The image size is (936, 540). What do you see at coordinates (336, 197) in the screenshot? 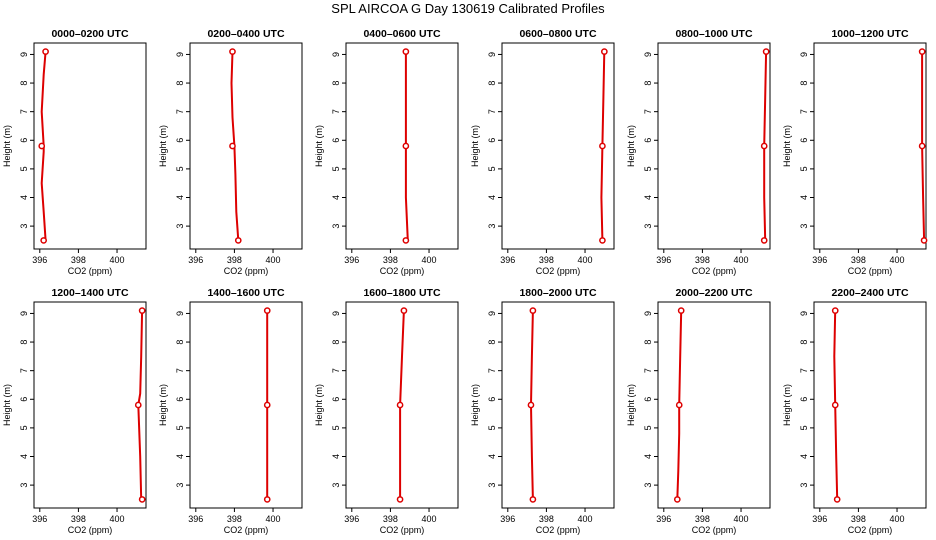
I see `panel-3-y-tick-label: 4` at bounding box center [336, 197].